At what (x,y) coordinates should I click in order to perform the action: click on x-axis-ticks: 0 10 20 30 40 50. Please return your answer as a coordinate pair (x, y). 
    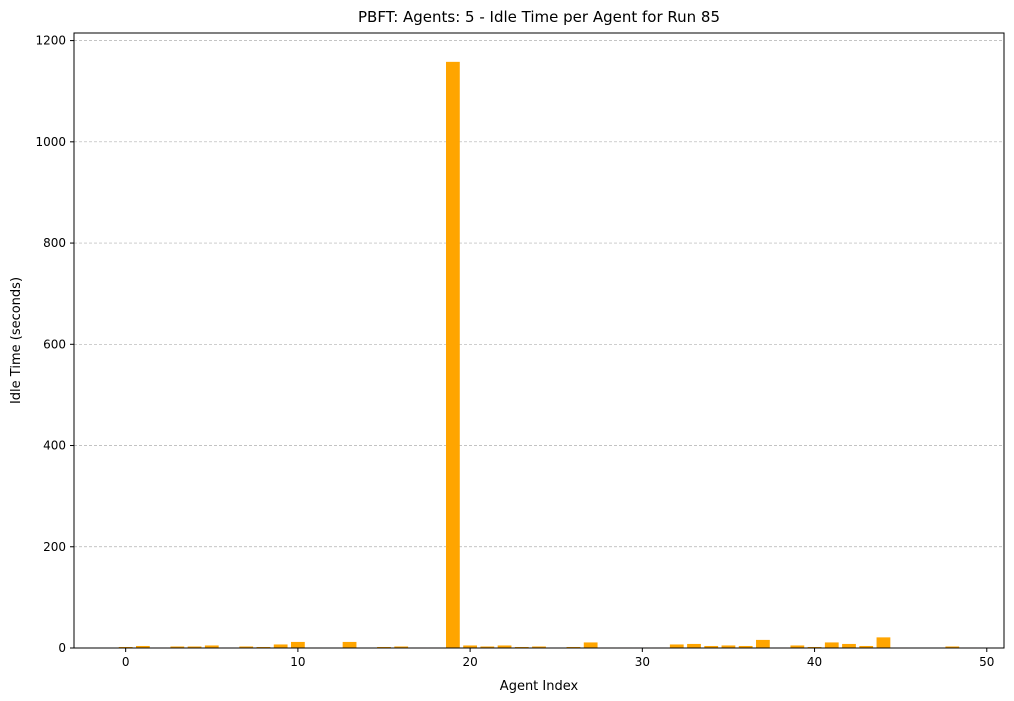
    Looking at the image, I should click on (558, 658).